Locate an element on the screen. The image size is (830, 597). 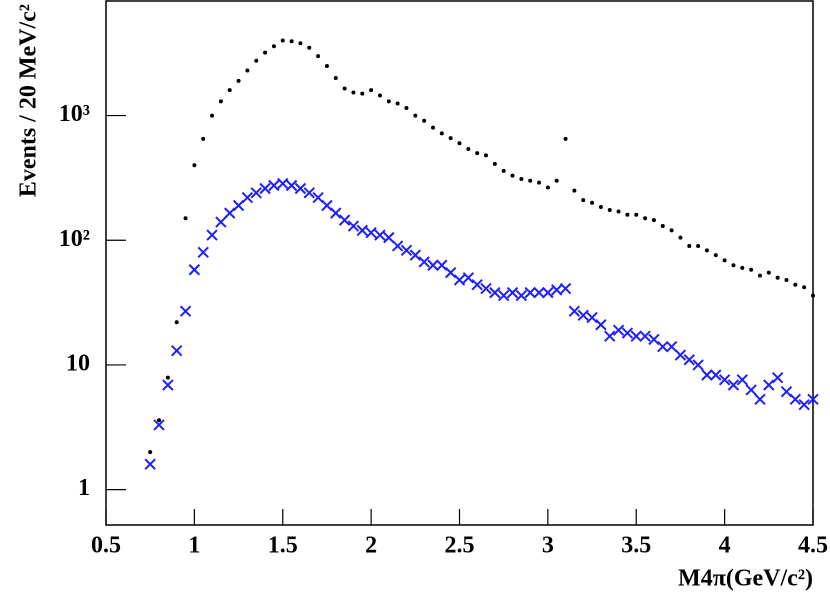
x-tick-label: 4.5 is located at coordinates (813, 546).